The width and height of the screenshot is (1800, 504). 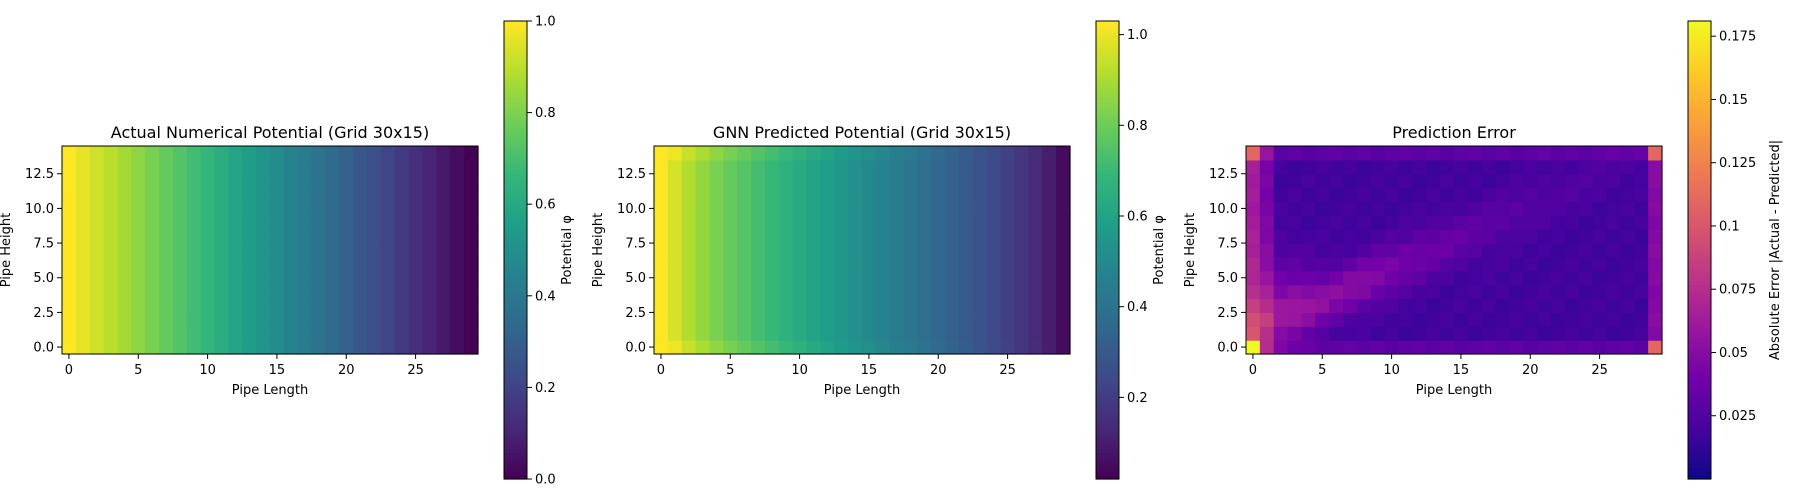 I want to click on y-tick-label: 5.0, so click(x=635, y=278).